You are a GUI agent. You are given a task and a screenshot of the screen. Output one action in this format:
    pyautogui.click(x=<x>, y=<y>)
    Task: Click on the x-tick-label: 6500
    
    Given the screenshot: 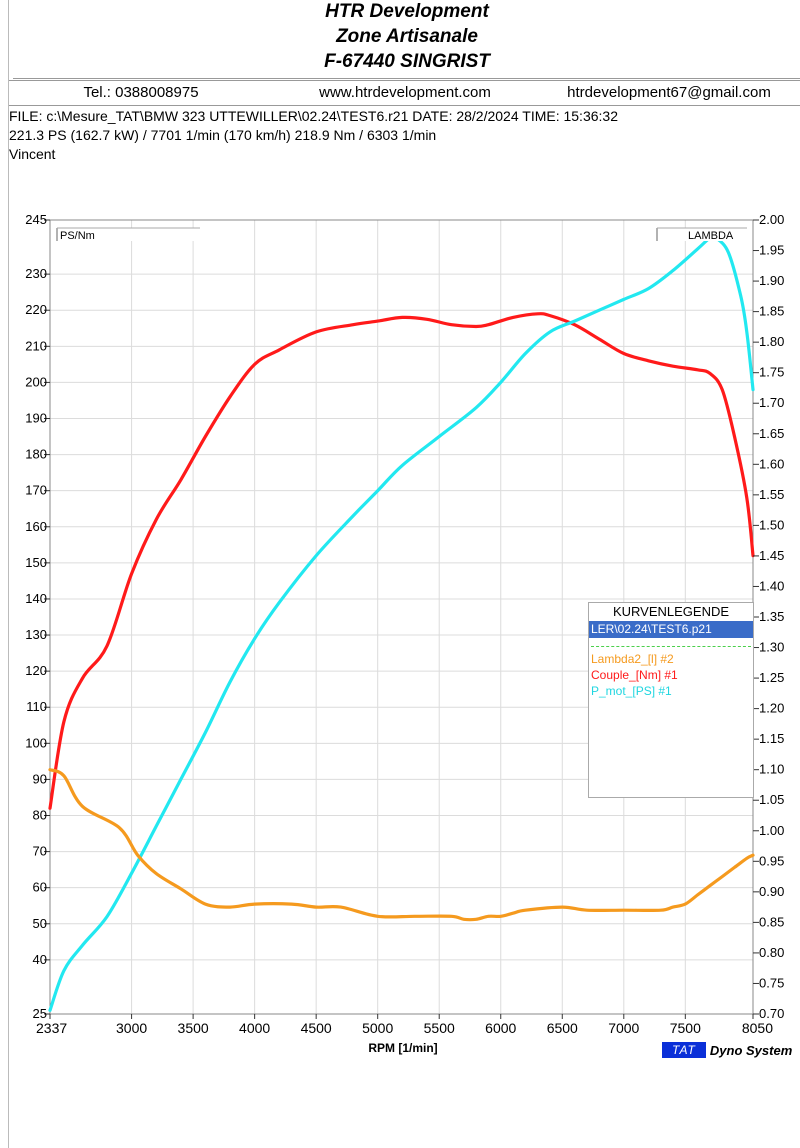 What is the action you would take?
    pyautogui.click(x=562, y=1028)
    